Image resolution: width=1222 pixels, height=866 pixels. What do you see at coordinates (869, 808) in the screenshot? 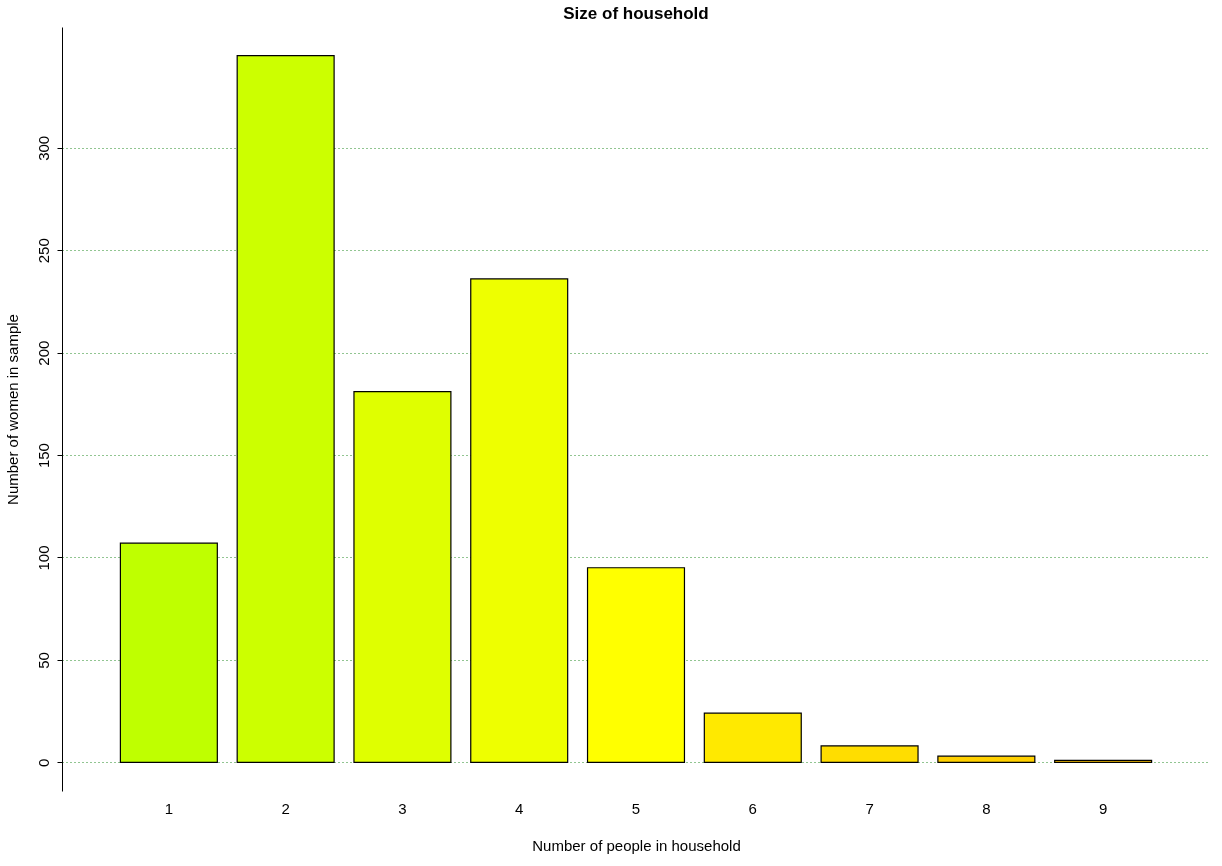
I see `x-tick-label: 7` at bounding box center [869, 808].